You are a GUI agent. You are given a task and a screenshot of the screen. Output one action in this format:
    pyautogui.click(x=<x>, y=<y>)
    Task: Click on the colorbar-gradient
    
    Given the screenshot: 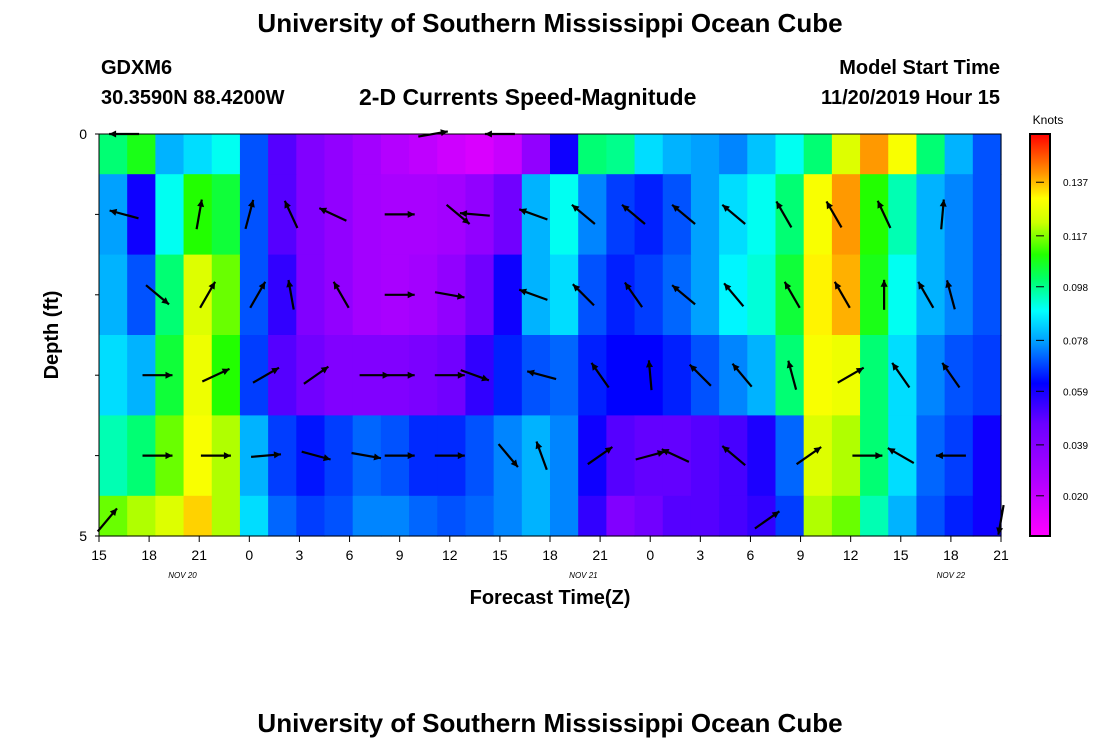 What is the action you would take?
    pyautogui.click(x=1040, y=335)
    